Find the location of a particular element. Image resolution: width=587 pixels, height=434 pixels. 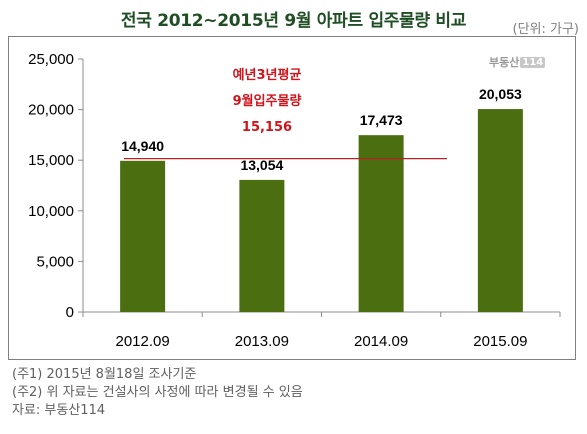

busan114-logo: 부동산 114 is located at coordinates (517, 62).